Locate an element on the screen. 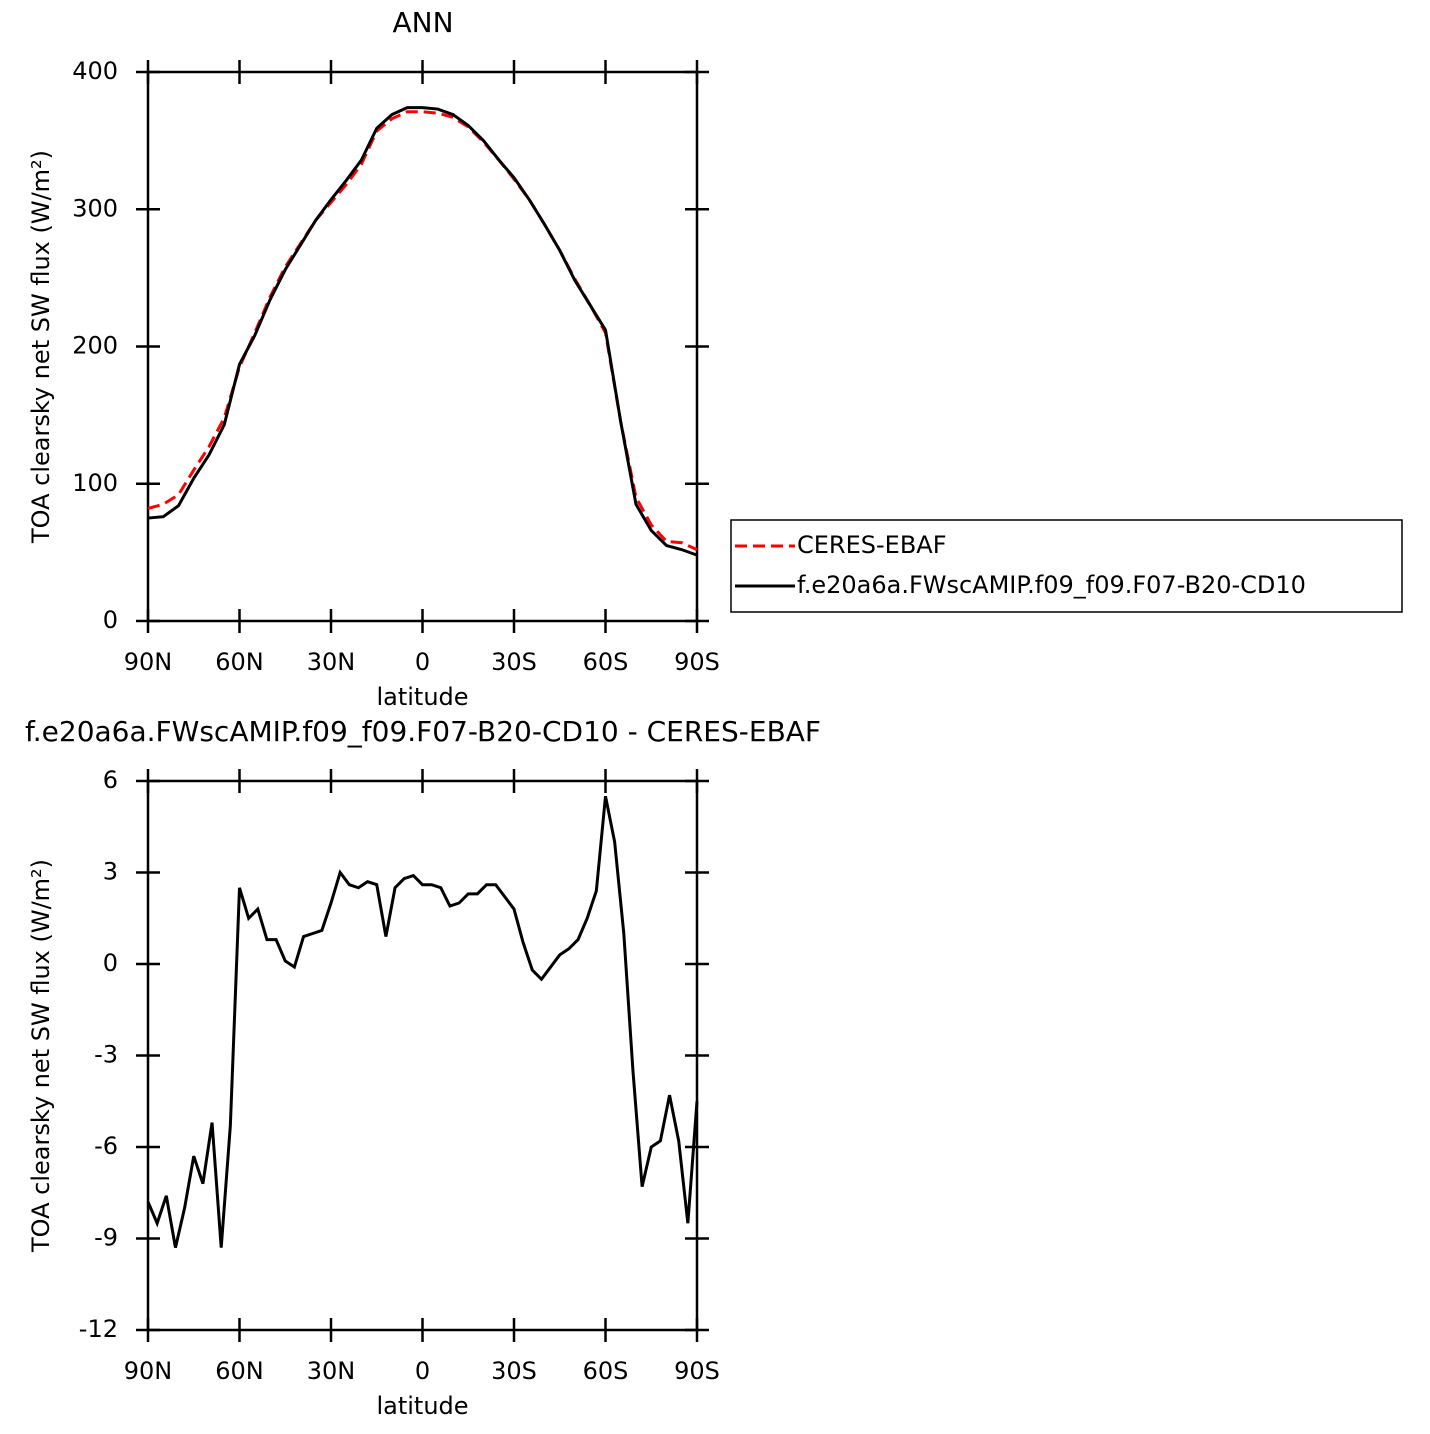  y-tick-label: -6 is located at coordinates (106, 1146).